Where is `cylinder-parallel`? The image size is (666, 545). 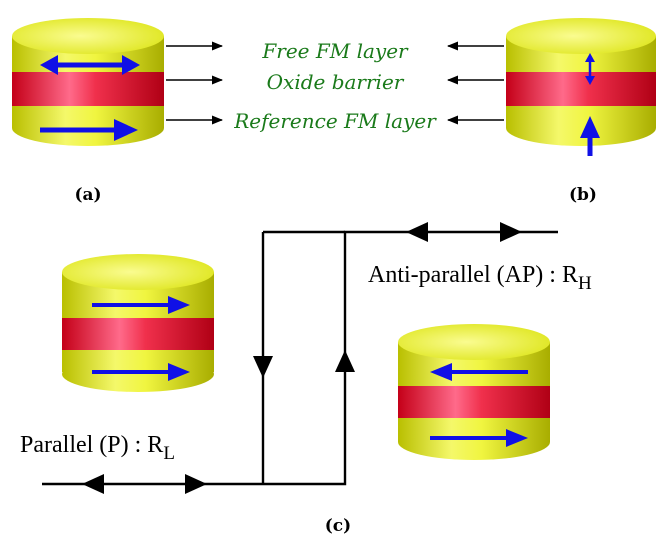 cylinder-parallel is located at coordinates (138, 323).